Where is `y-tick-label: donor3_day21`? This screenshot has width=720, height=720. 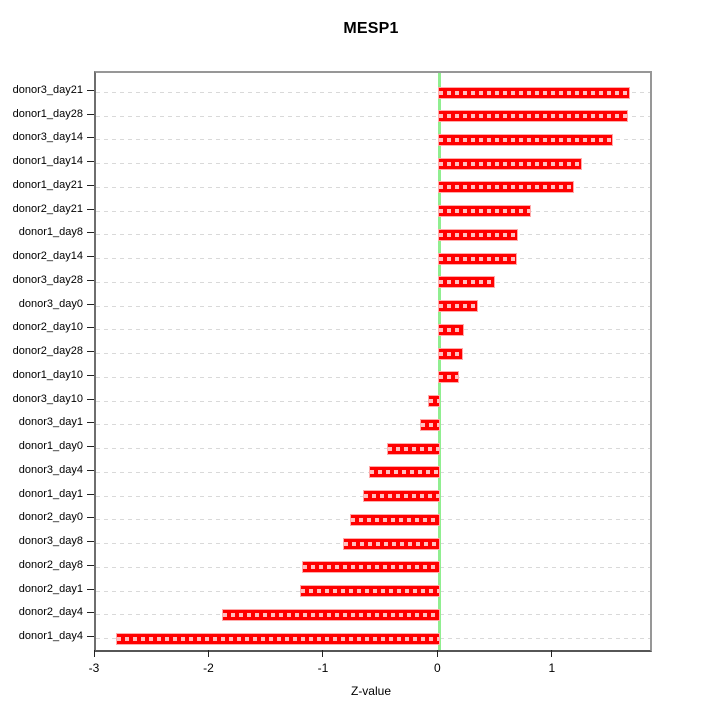
y-tick-label: donor3_day21 is located at coordinates (47, 90).